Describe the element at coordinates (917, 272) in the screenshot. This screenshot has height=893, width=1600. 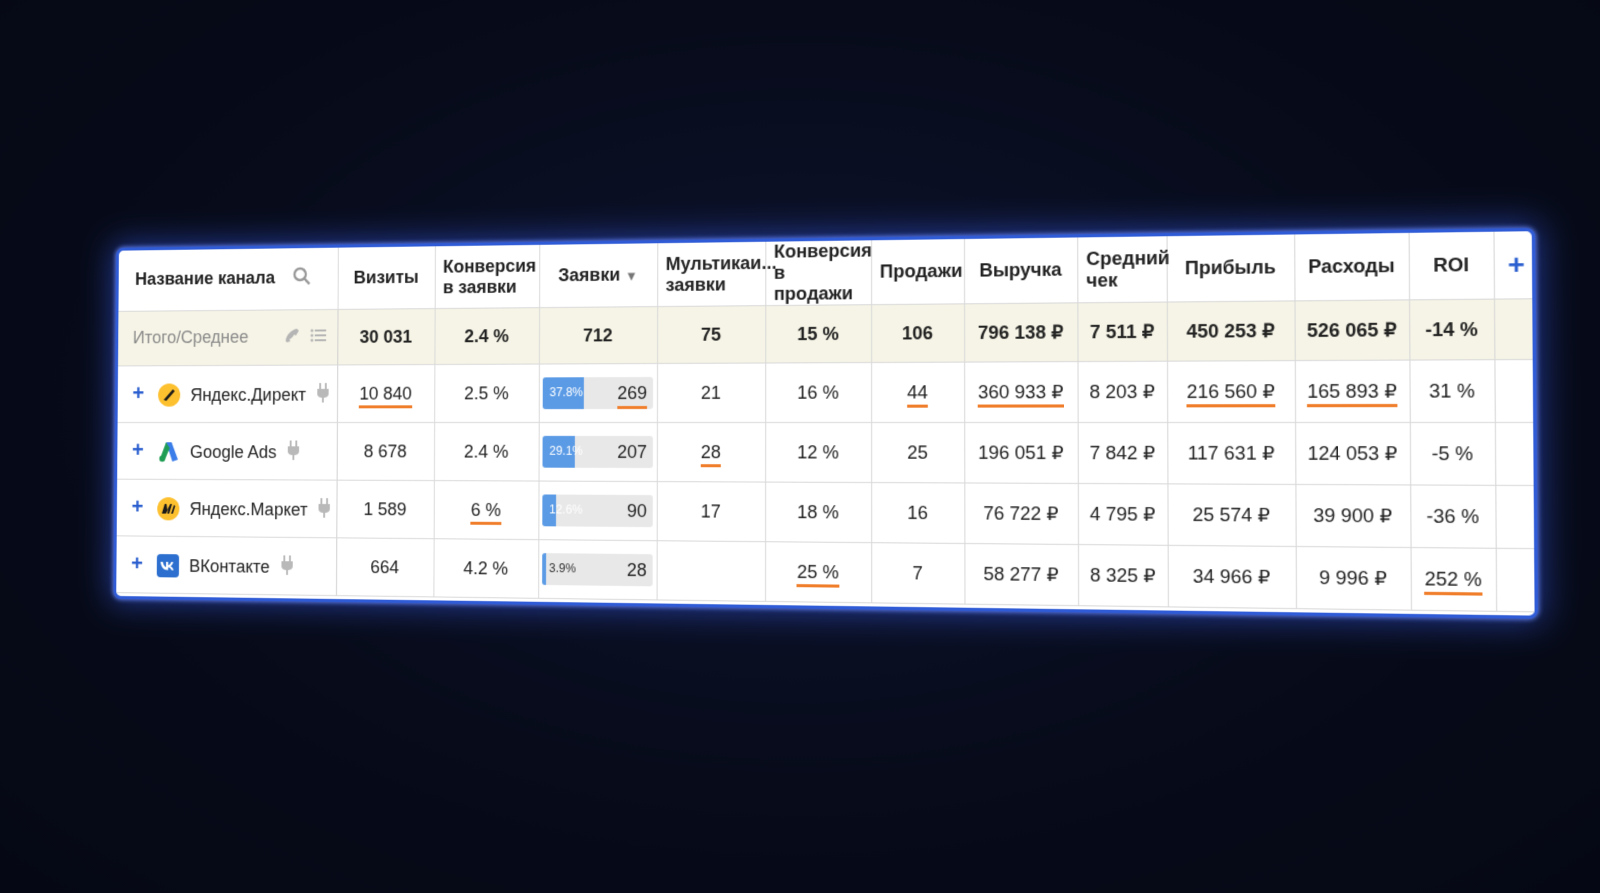
I see `header-sales: Продажи` at that location.